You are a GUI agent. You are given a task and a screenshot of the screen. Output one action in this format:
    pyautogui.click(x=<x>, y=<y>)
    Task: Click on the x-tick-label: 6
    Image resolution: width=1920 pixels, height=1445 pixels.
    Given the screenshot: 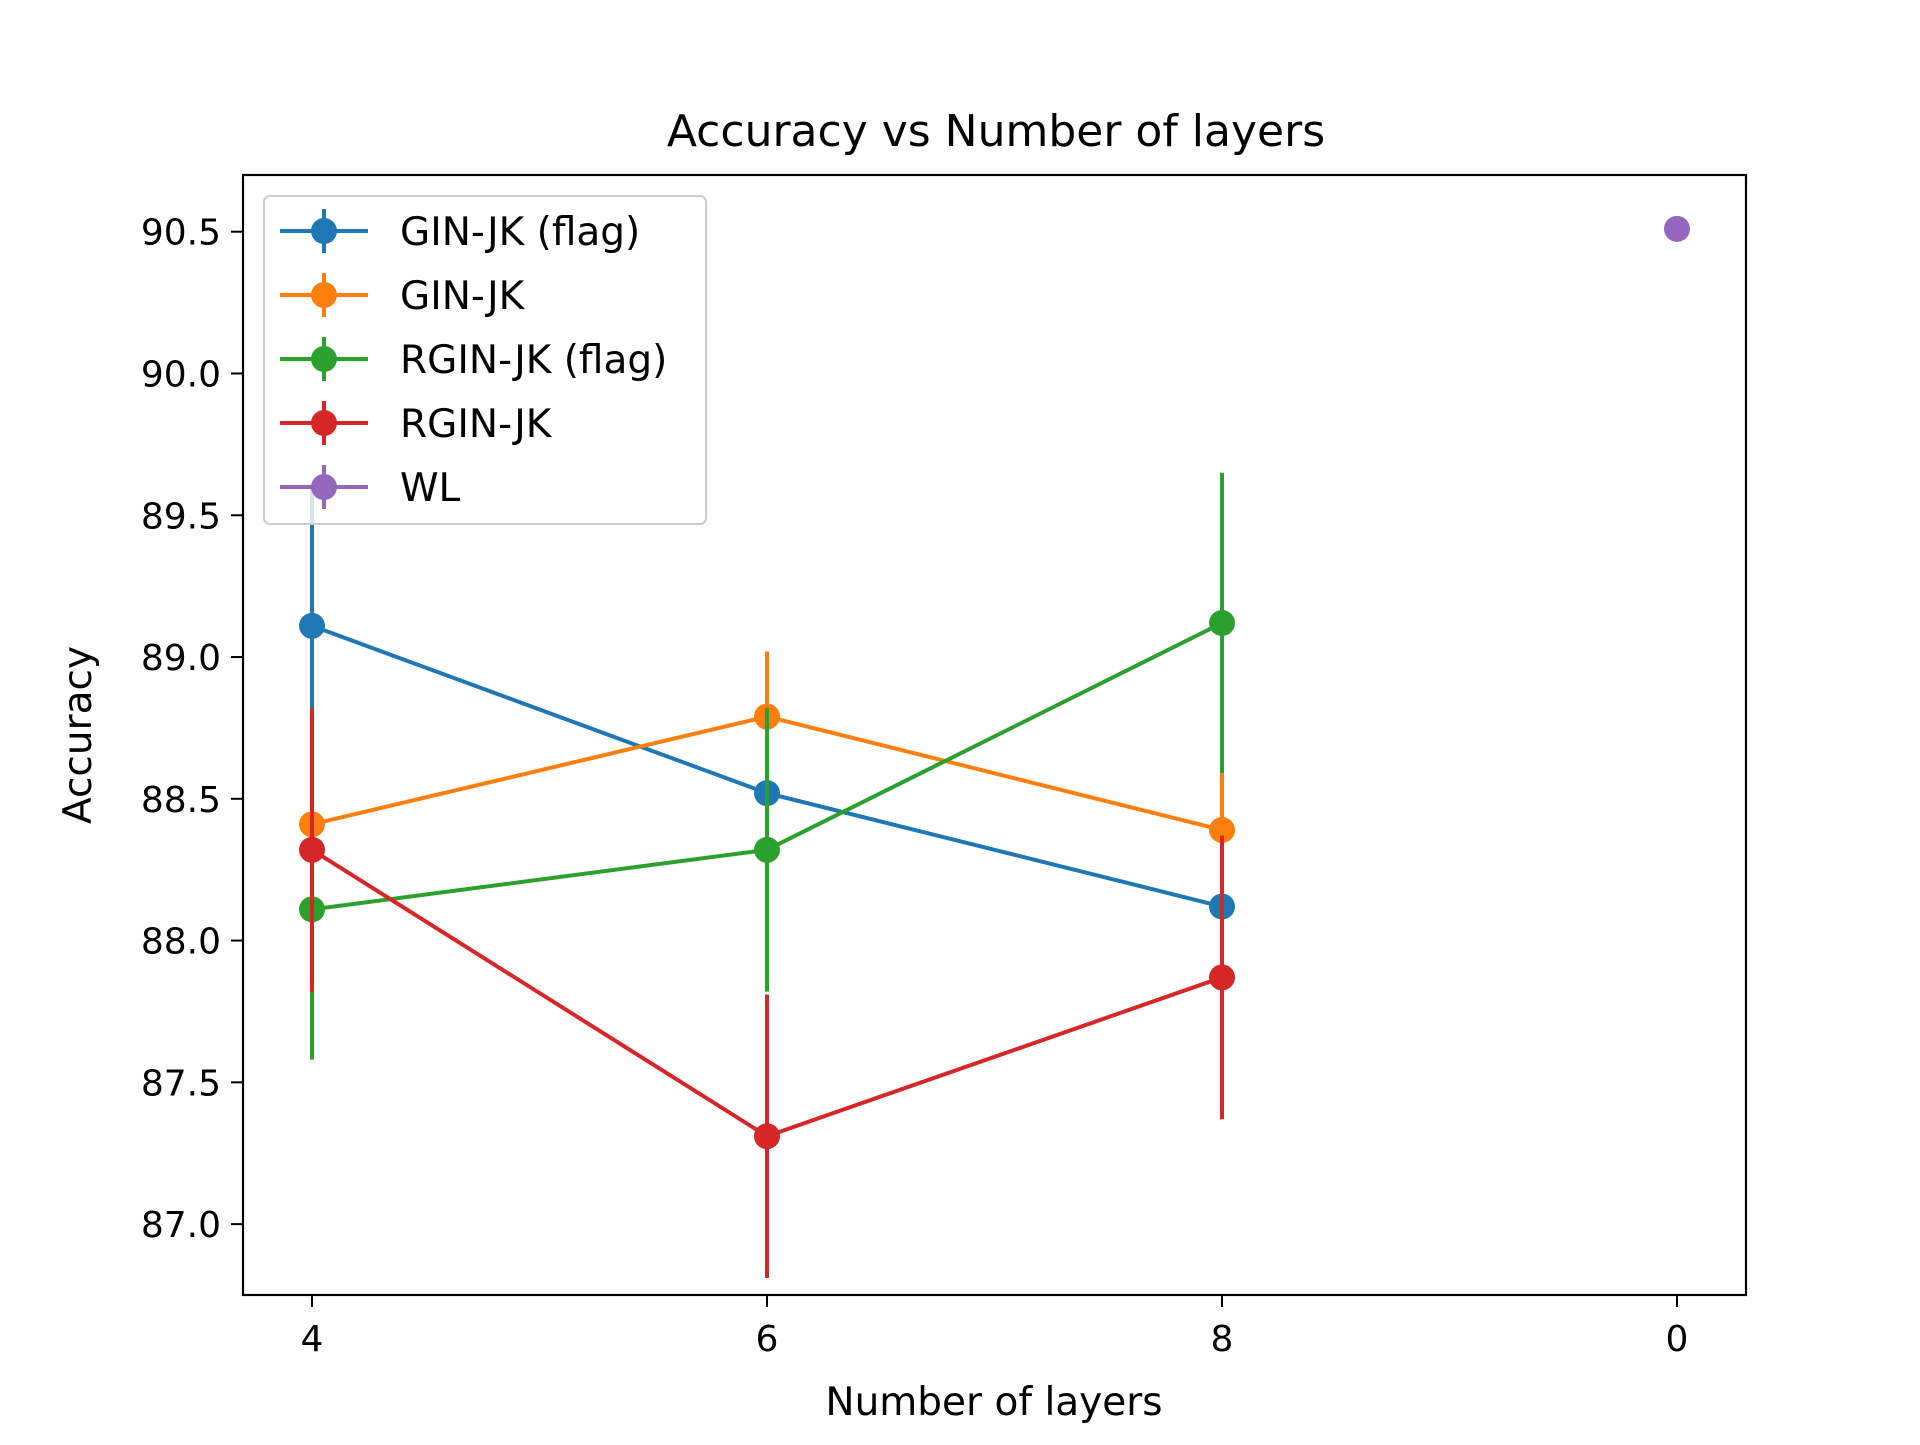 What is the action you would take?
    pyautogui.click(x=767, y=1339)
    